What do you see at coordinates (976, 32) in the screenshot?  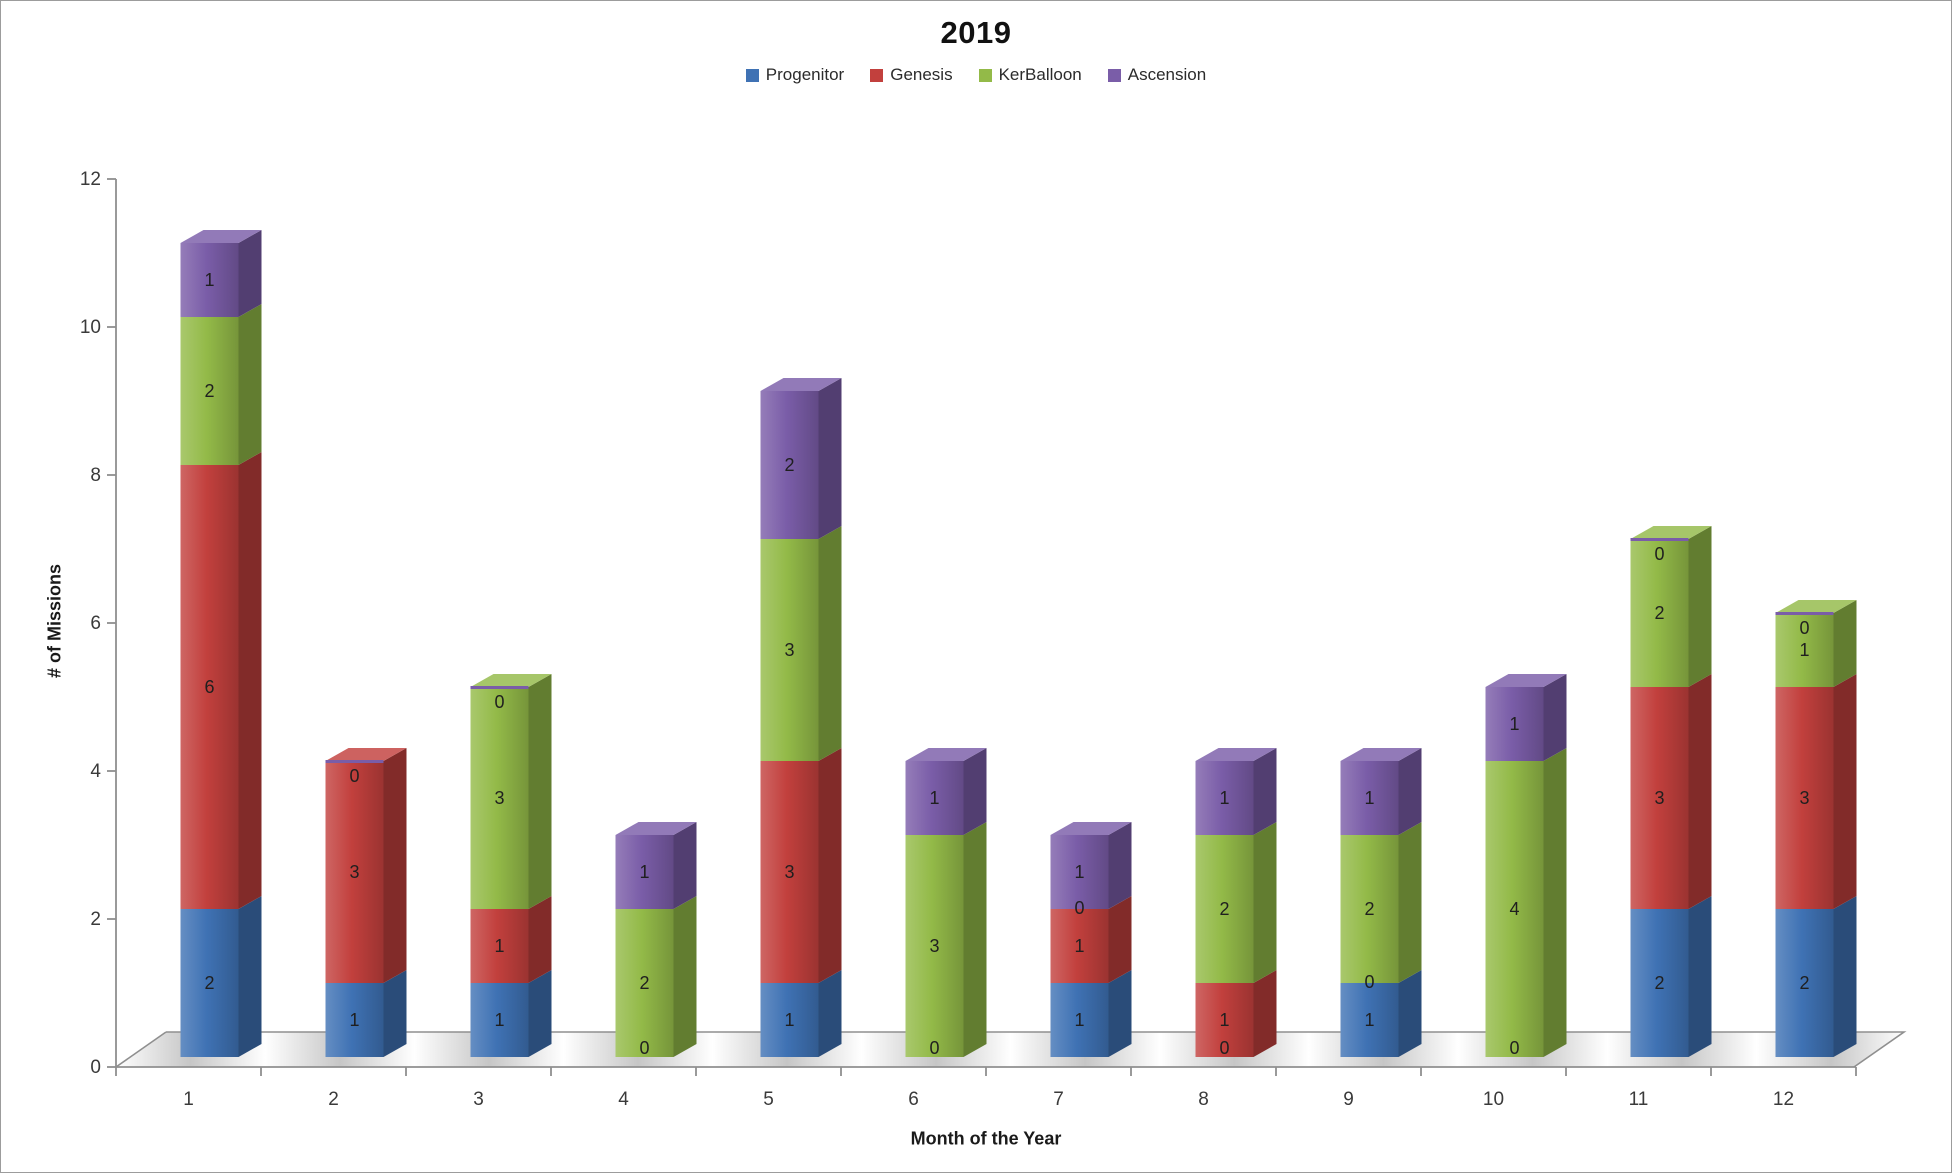 I see `chart-title: 2019` at bounding box center [976, 32].